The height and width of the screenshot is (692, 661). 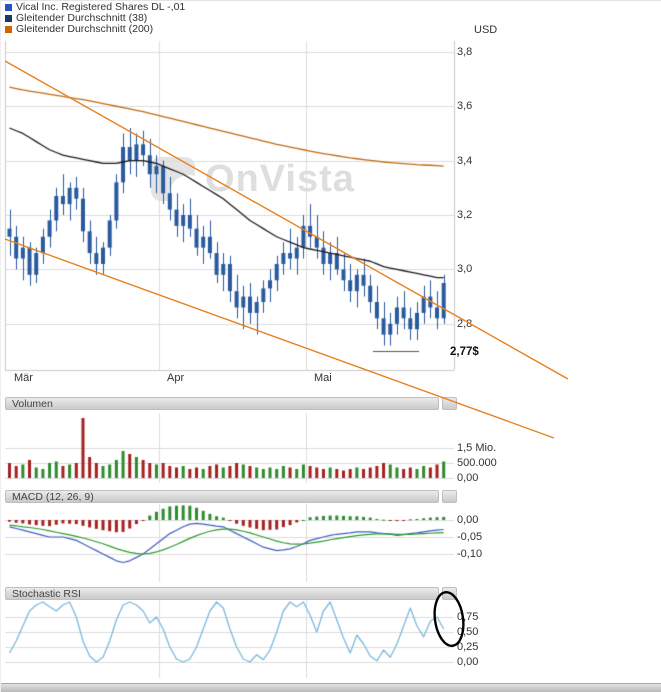 I want to click on month-x-tick-label: Apr, so click(x=176, y=378).